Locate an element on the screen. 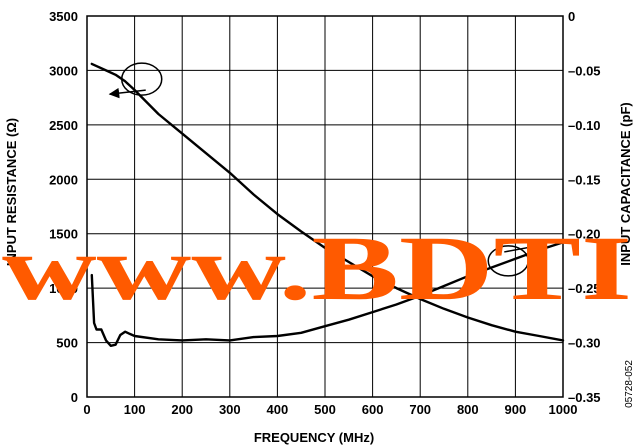 This screenshot has height=448, width=638. x-tick-label: 600 is located at coordinates (373, 409).